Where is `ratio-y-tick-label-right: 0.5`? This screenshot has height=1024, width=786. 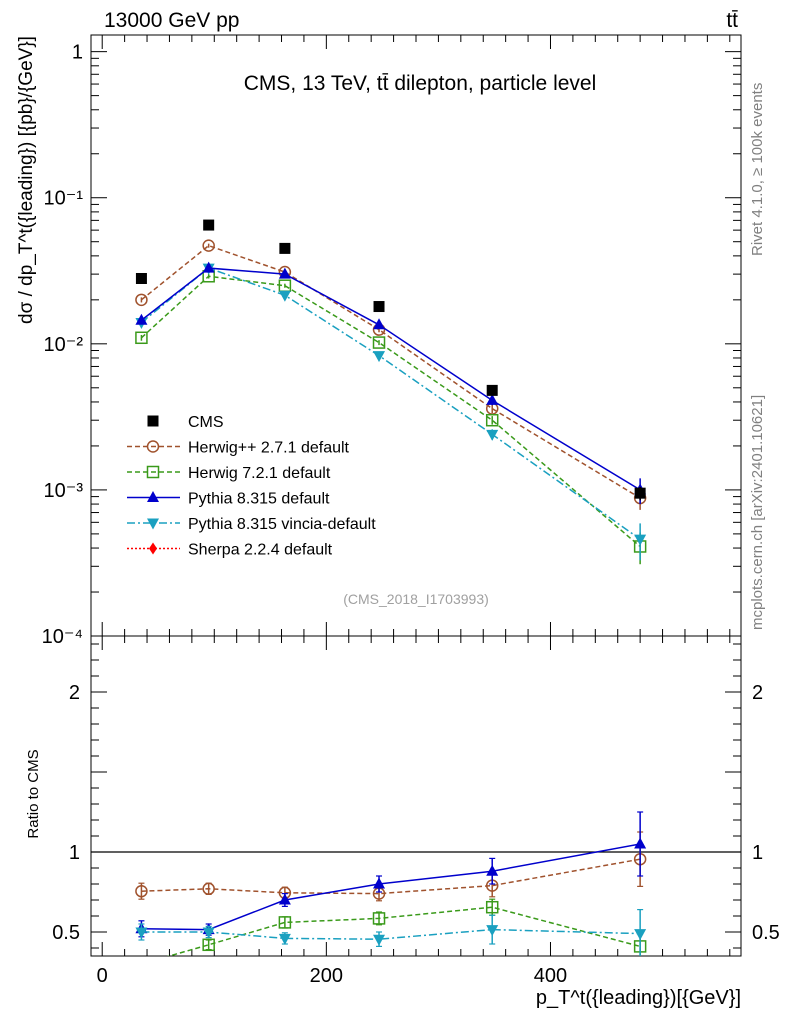
ratio-y-tick-label-right: 0.5 is located at coordinates (766, 933).